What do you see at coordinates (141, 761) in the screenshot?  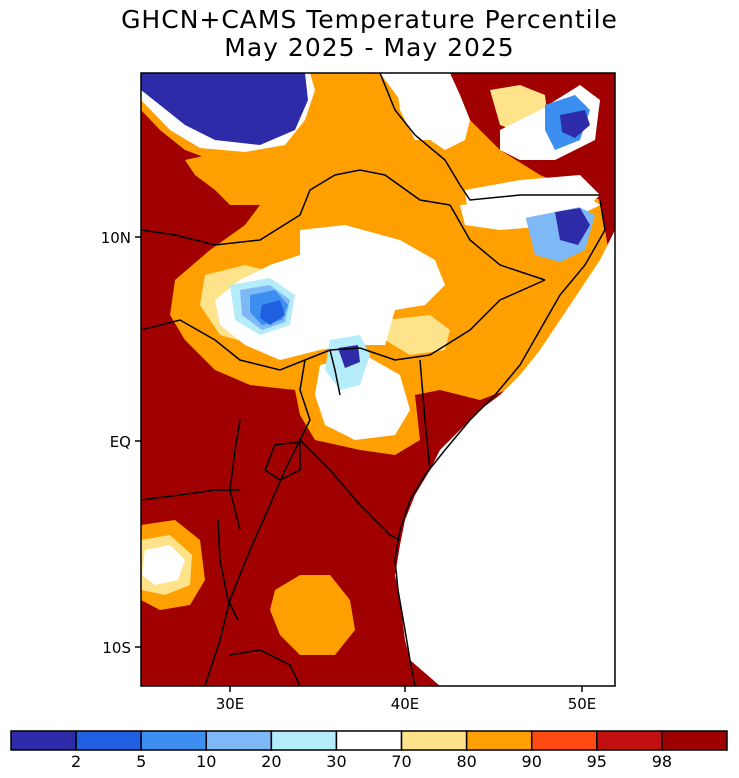 I see `colorbar-label: 5` at bounding box center [141, 761].